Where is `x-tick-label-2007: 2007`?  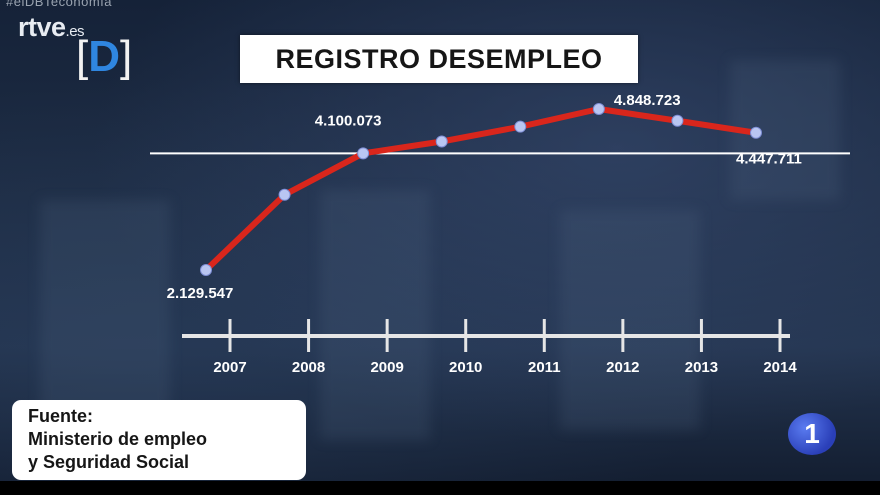 x-tick-label-2007: 2007 is located at coordinates (229, 367).